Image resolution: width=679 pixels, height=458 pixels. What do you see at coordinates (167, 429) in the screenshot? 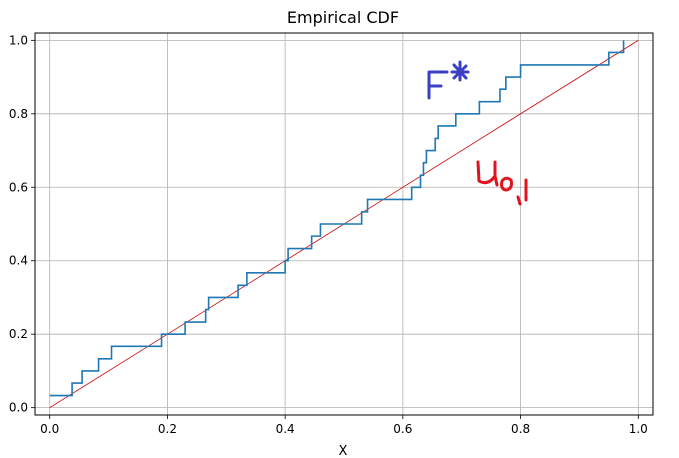
I see `x-tick-label: 0.2` at bounding box center [167, 429].